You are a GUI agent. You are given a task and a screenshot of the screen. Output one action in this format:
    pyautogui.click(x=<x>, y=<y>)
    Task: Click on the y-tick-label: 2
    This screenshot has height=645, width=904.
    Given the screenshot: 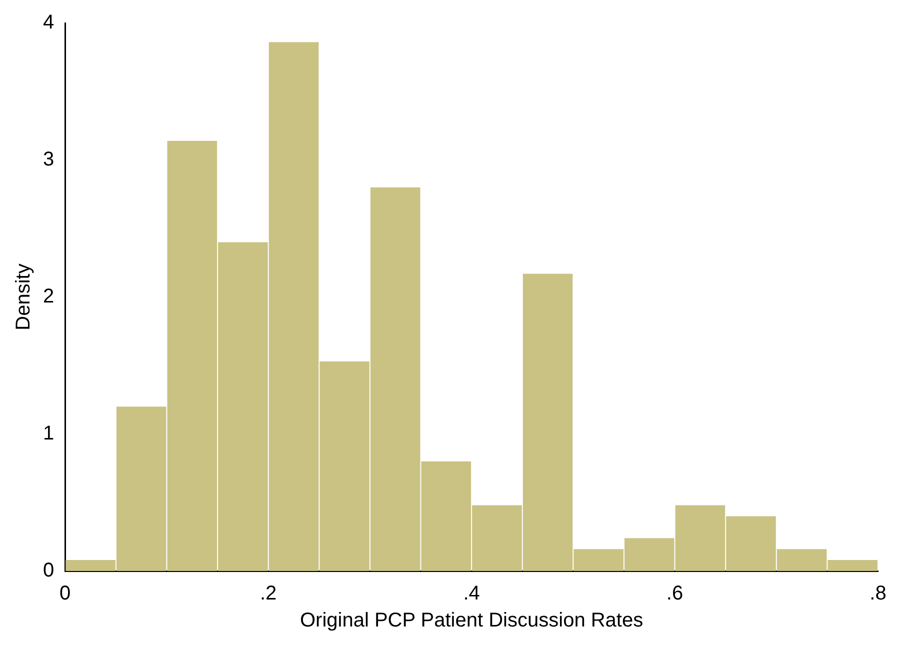 What is the action you would take?
    pyautogui.click(x=48, y=297)
    